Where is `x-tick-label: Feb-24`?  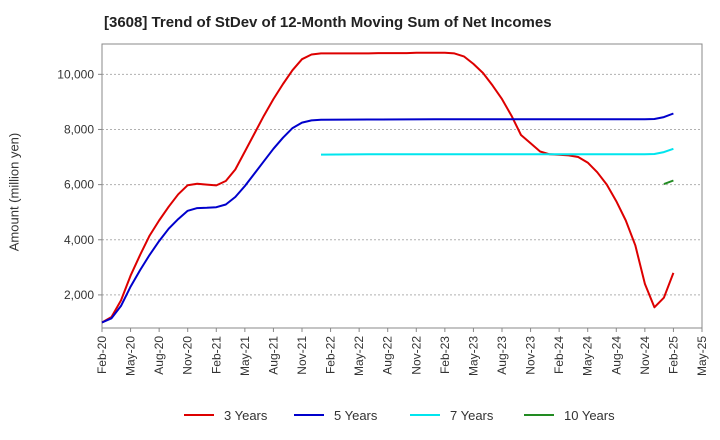 x-tick-label: Feb-24 is located at coordinates (559, 355).